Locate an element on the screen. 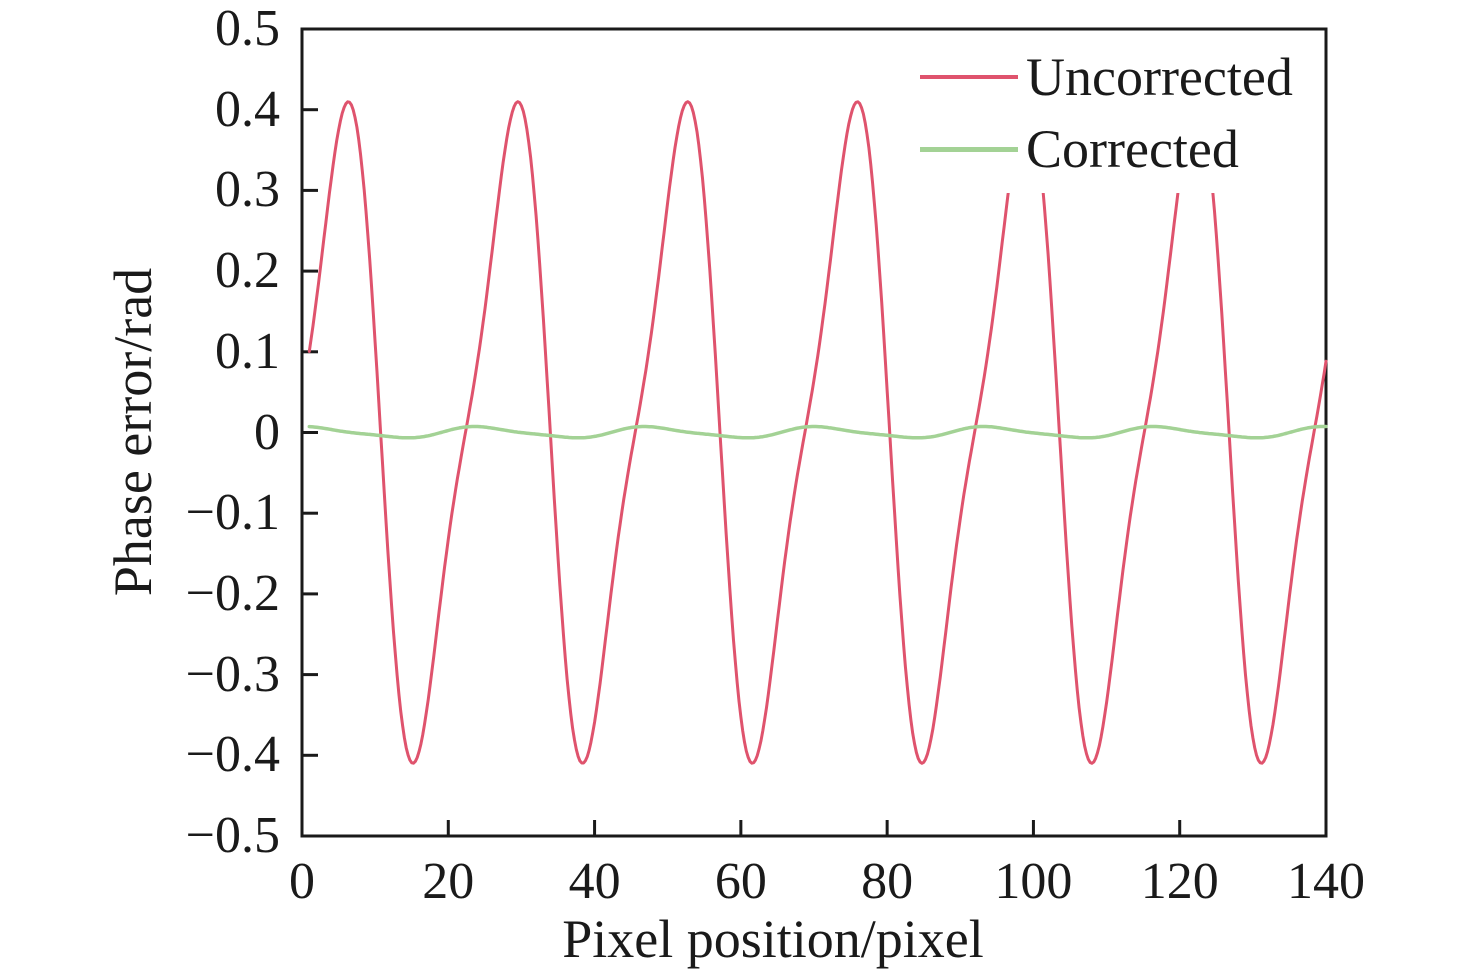 The width and height of the screenshot is (1476, 978). legend-label-corrected: Corrected is located at coordinates (1132, 149).